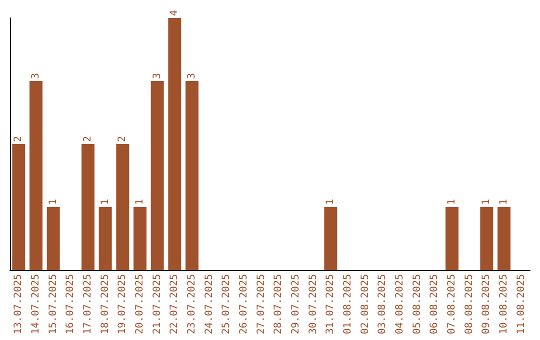 The height and width of the screenshot is (340, 540). Describe the element at coordinates (452, 304) in the screenshot. I see `x-tick-label: 07.08.2025` at that location.